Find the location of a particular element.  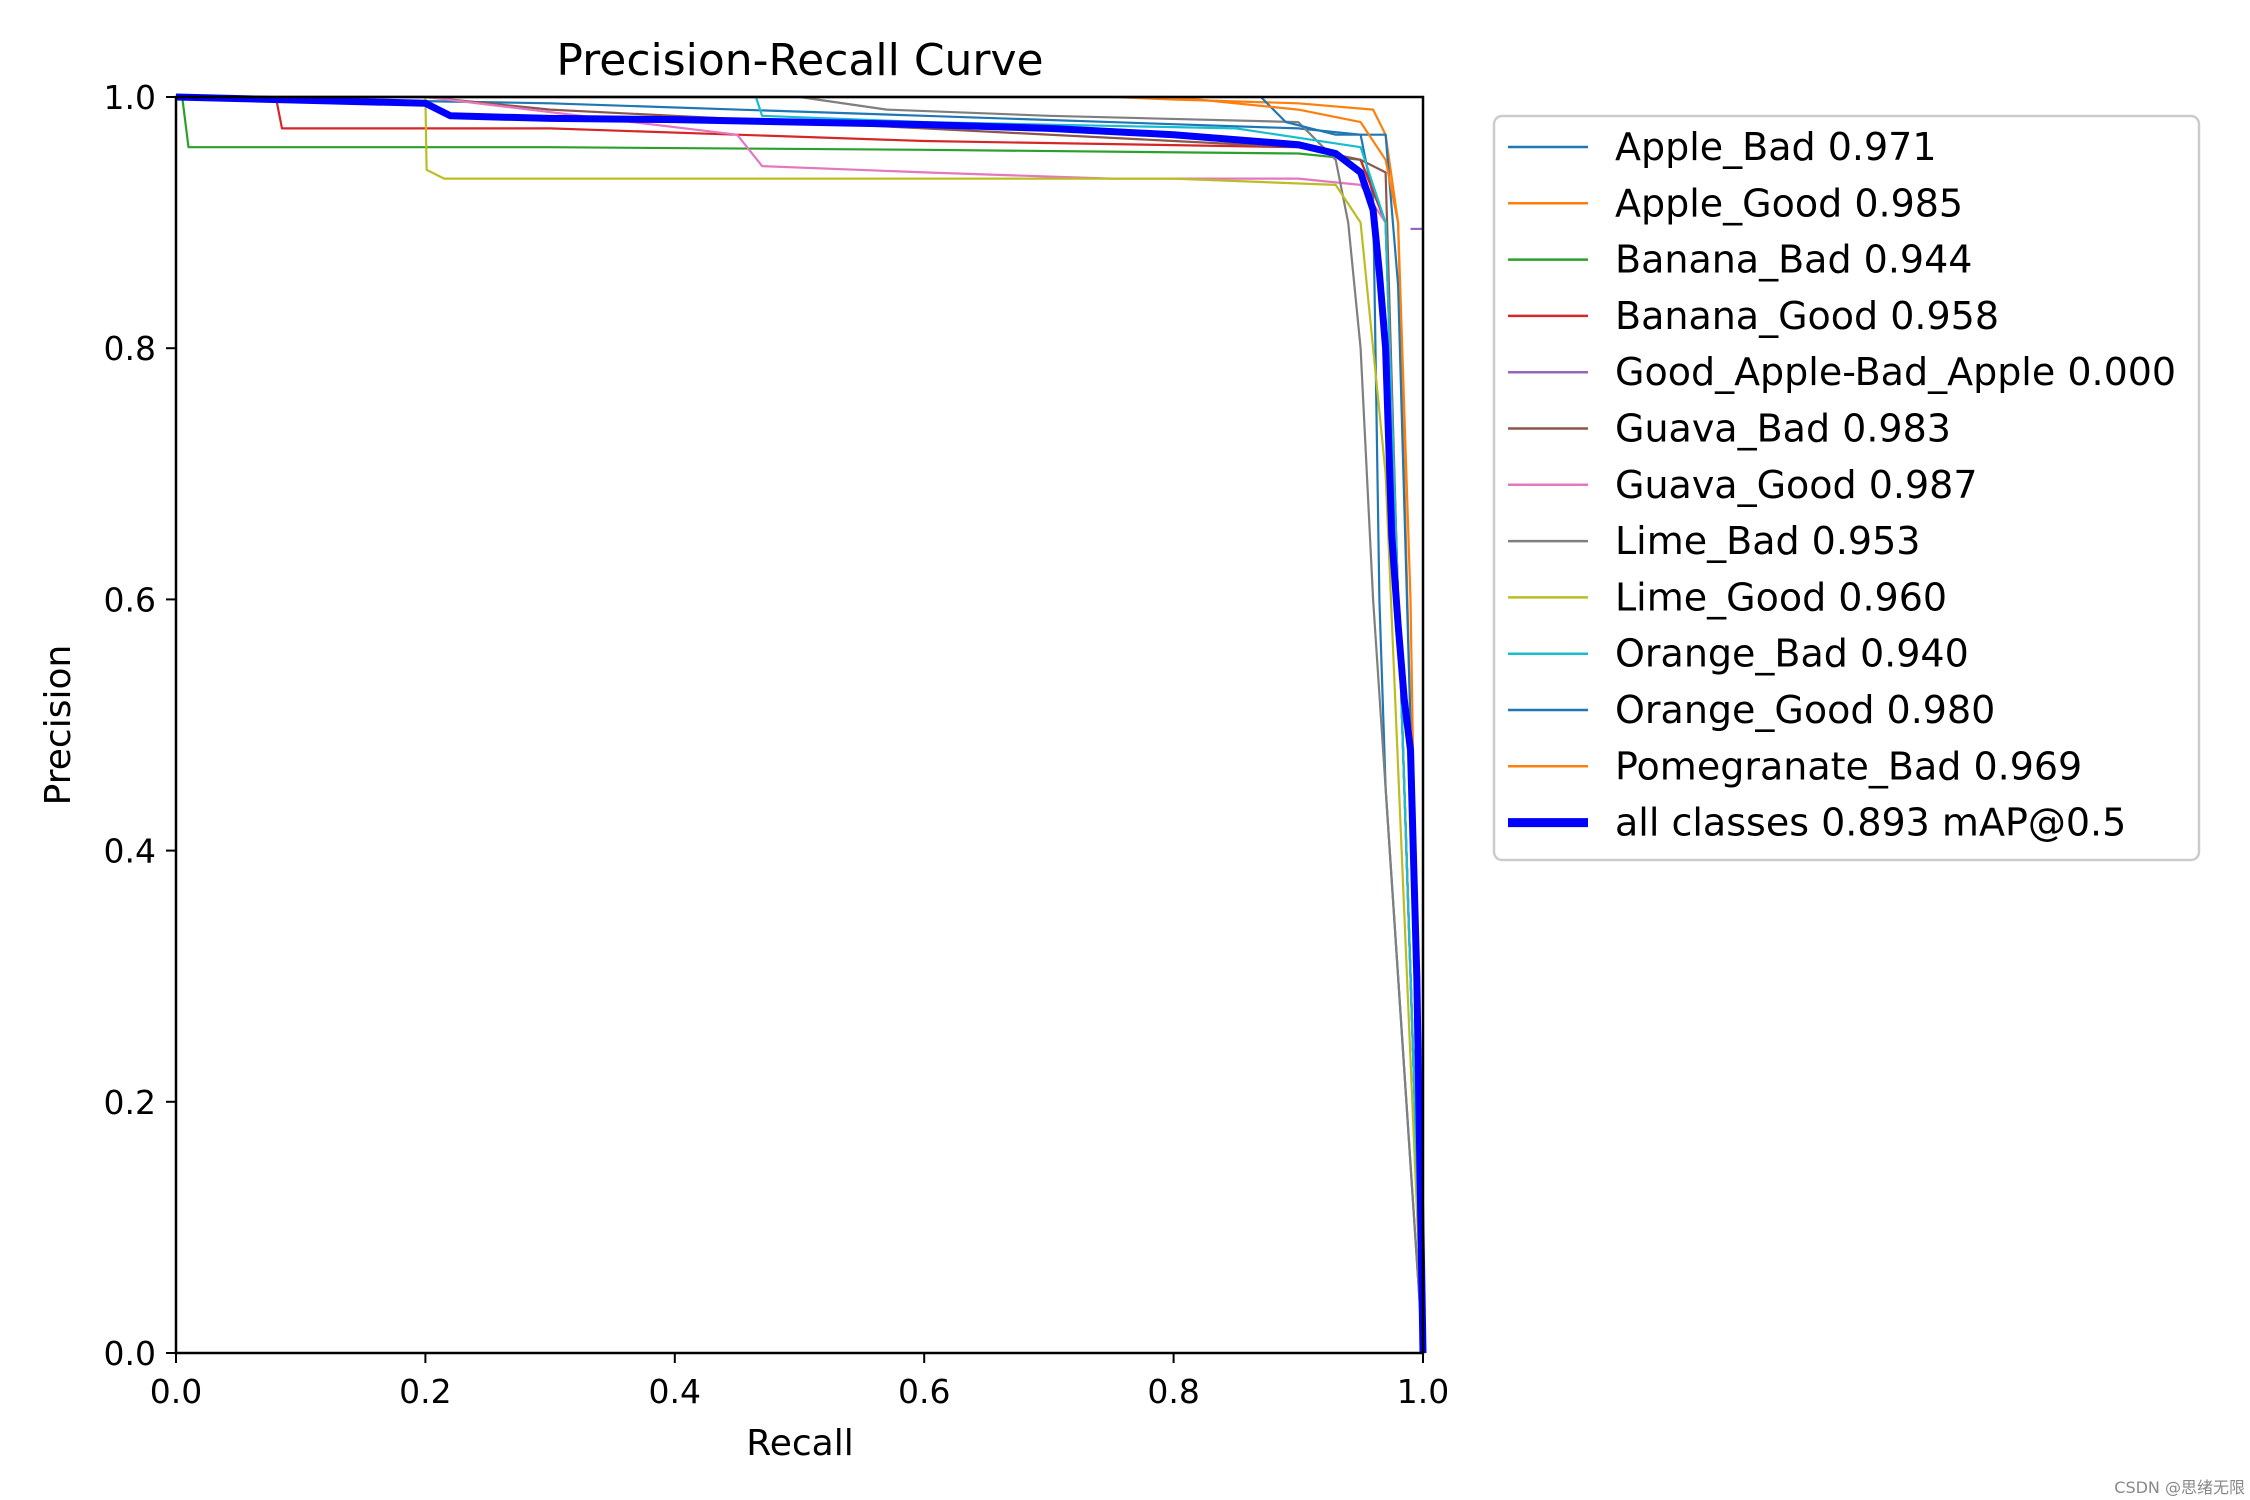

legend-entry: Apple_Bad 0.971 is located at coordinates (1776, 147).